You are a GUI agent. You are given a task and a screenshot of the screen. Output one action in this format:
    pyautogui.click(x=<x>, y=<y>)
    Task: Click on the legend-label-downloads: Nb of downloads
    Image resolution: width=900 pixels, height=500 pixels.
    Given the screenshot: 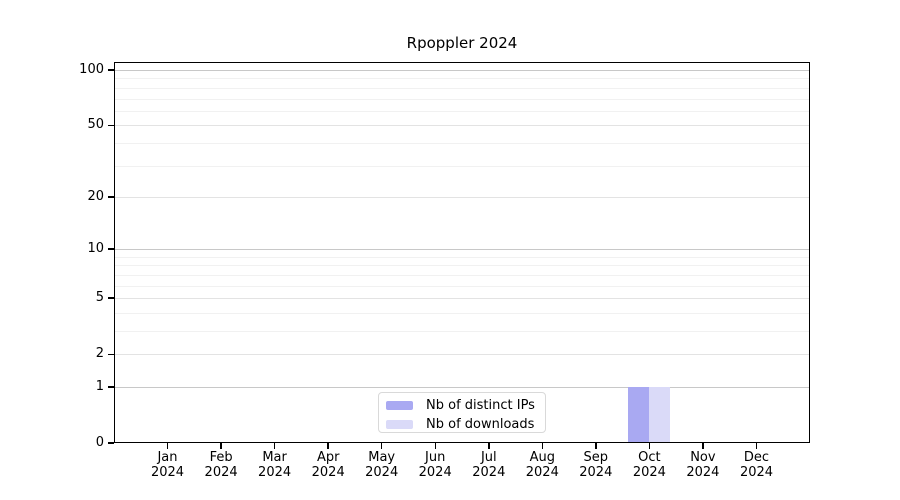 What is the action you would take?
    pyautogui.click(x=480, y=424)
    